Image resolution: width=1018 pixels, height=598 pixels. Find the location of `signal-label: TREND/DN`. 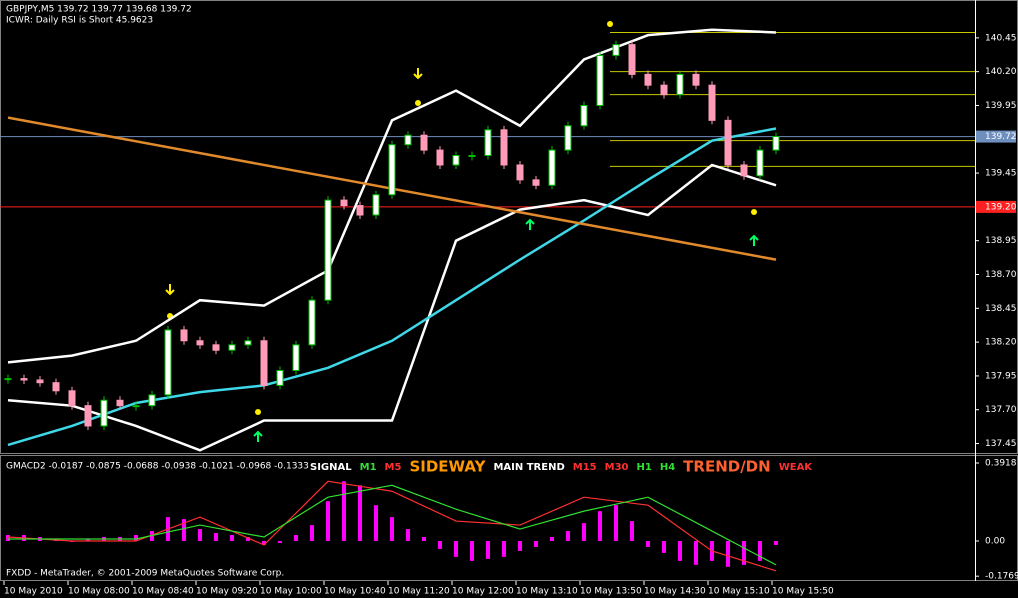

signal-label: TREND/DN is located at coordinates (727, 467).